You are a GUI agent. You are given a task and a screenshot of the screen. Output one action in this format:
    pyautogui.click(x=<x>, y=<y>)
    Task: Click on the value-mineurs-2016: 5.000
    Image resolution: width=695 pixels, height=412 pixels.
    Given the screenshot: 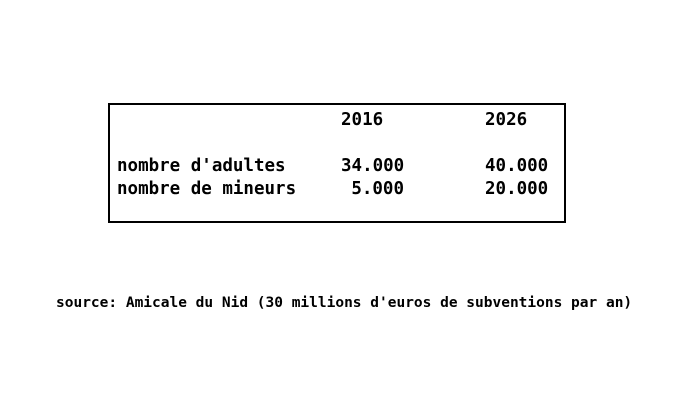 What is the action you would take?
    pyautogui.click(x=377, y=189)
    